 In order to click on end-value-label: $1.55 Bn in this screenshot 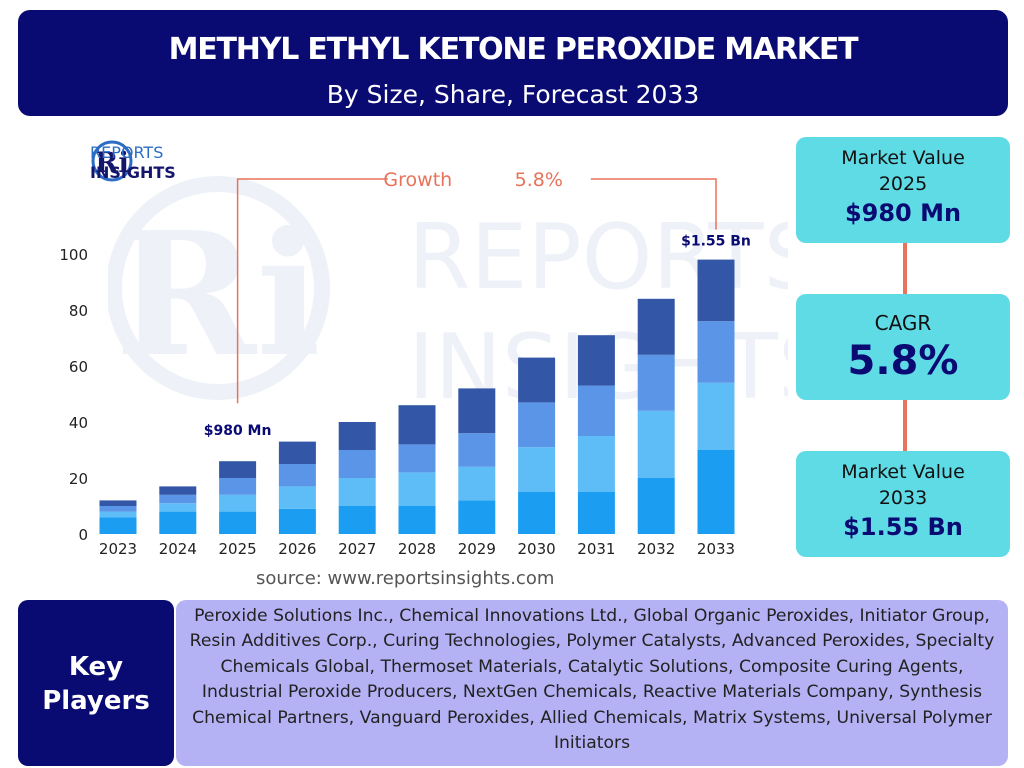, I will do `click(716, 242)`.